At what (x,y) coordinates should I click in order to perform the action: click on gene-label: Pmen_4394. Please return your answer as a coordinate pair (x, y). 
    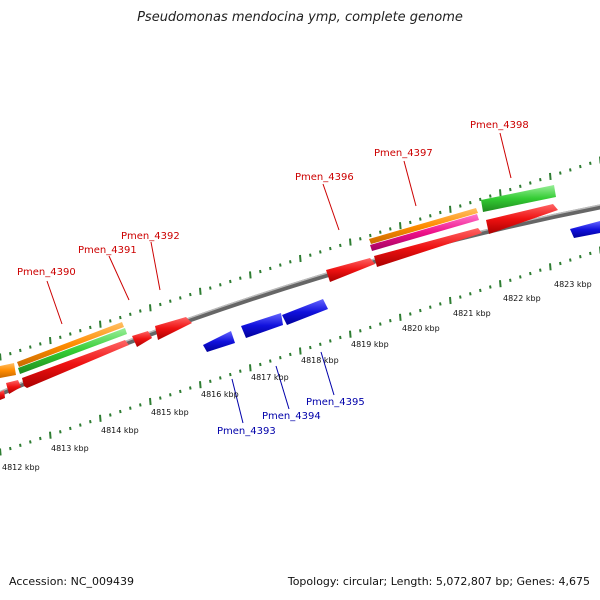
    Looking at the image, I should click on (291, 416).